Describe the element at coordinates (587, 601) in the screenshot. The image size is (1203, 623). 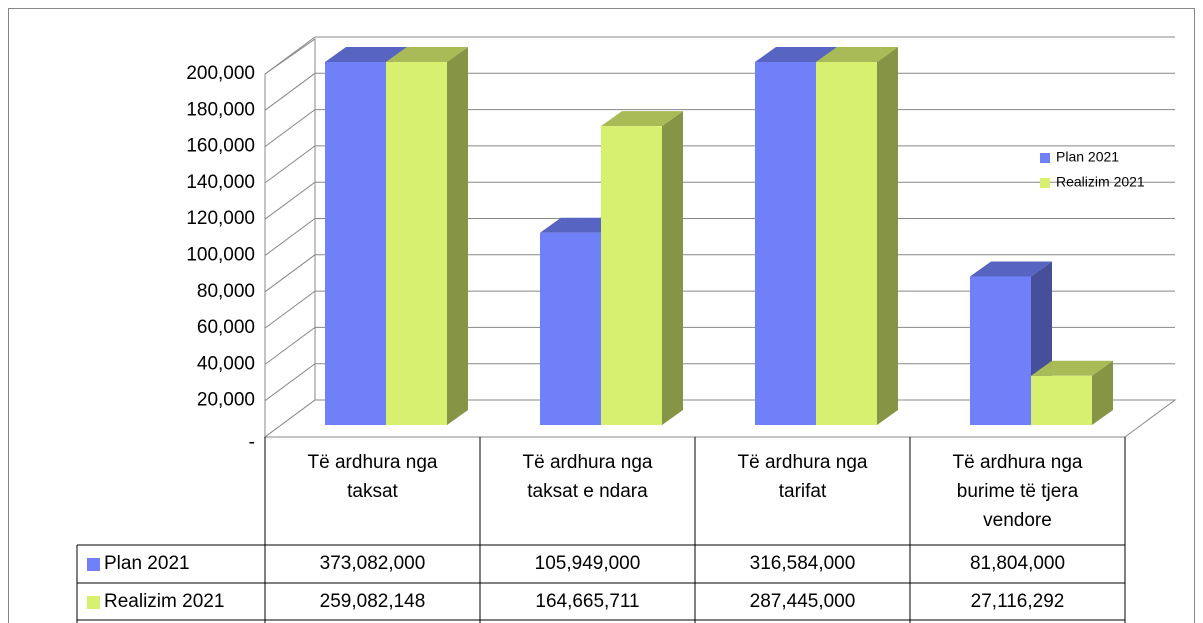
I see `table-value: 164,665,711` at that location.